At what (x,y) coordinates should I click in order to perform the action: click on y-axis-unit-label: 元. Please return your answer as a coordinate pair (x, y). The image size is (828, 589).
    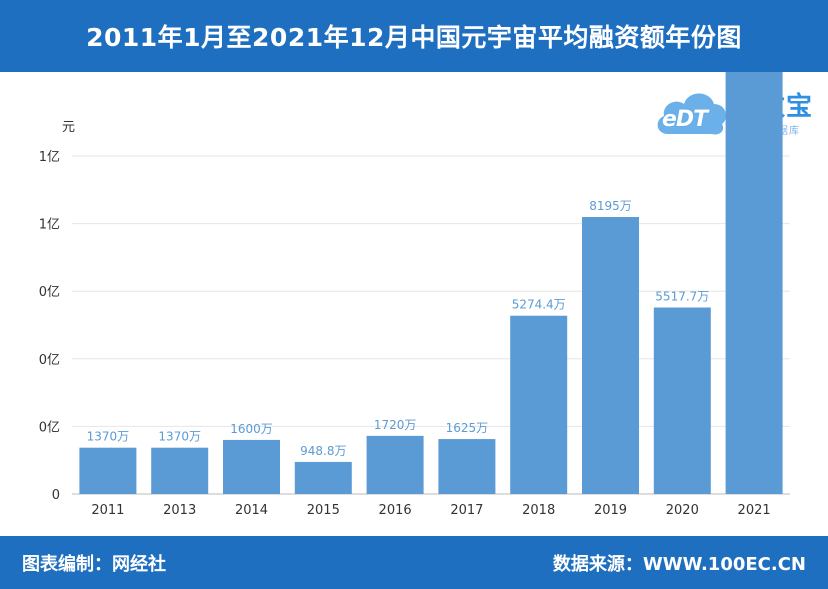
    Looking at the image, I should click on (69, 127).